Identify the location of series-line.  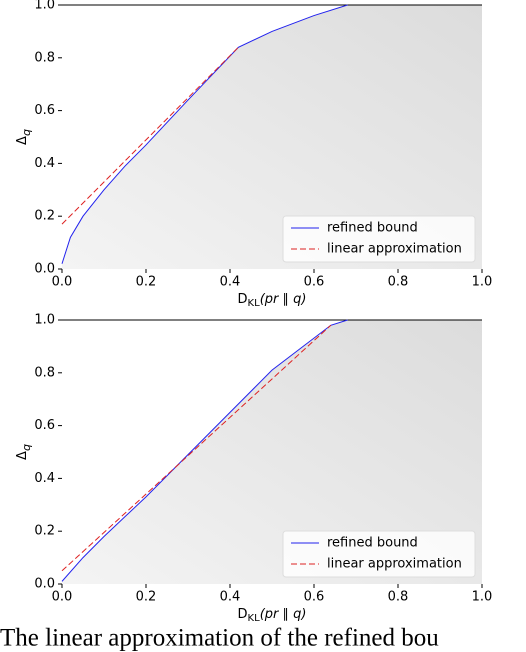
(150, 135).